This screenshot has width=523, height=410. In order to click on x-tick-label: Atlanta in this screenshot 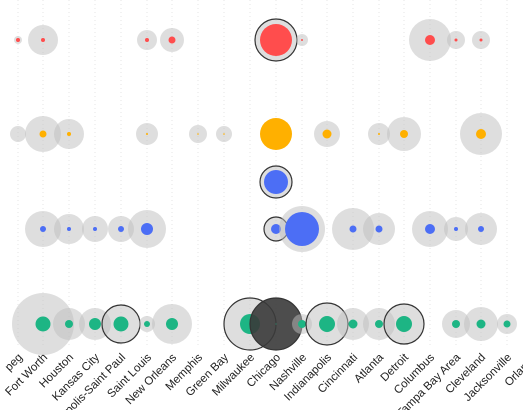, I will do `click(369, 368)`.